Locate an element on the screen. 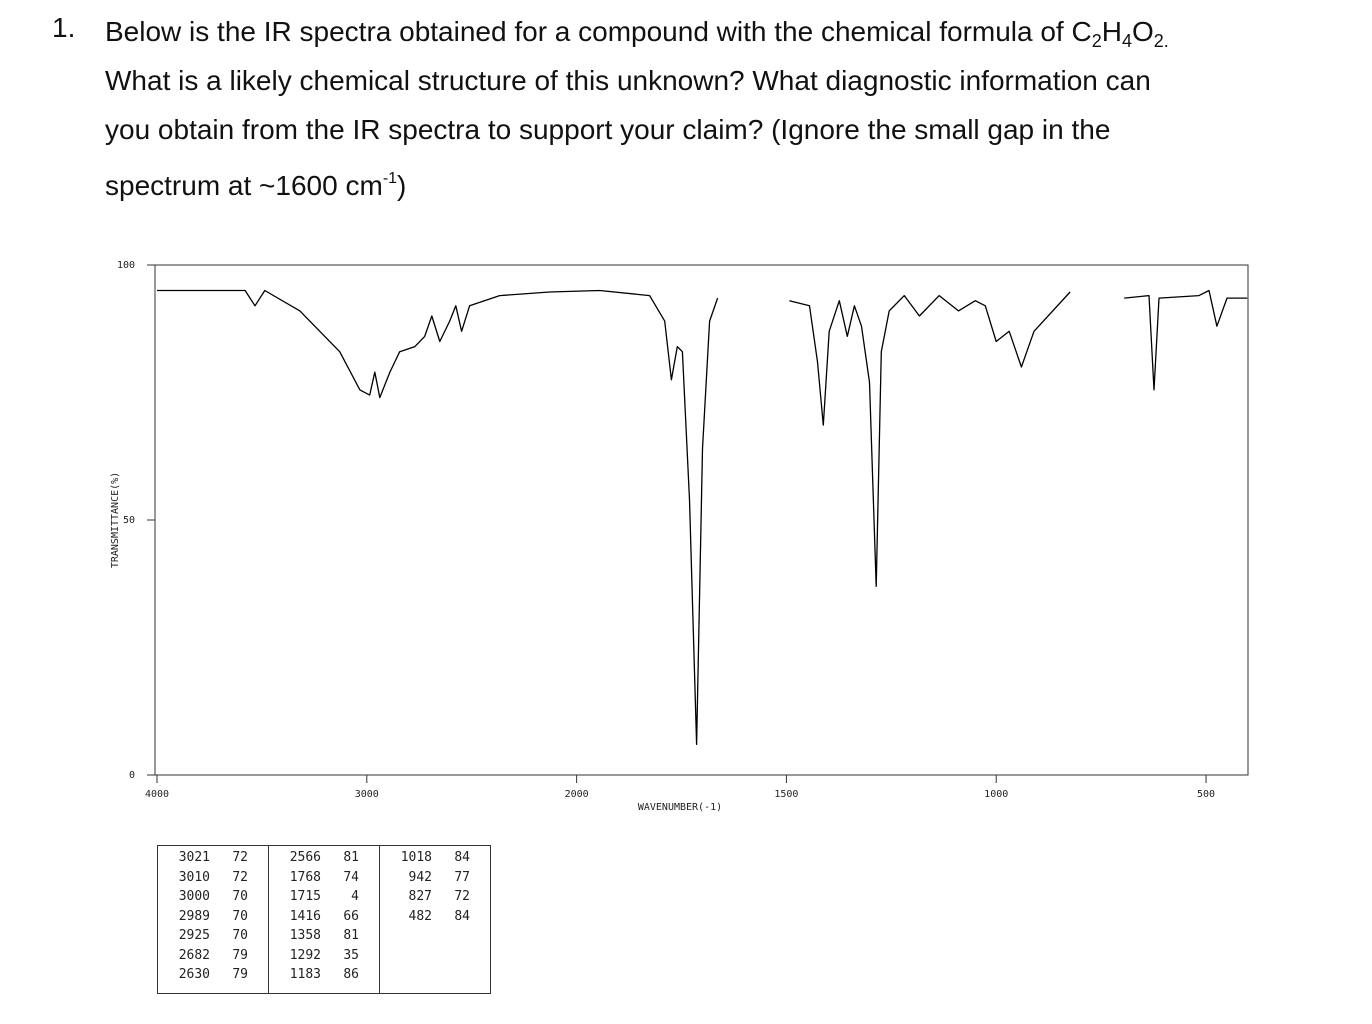 The height and width of the screenshot is (1024, 1372). wavenumber: 2925 is located at coordinates (194, 935).